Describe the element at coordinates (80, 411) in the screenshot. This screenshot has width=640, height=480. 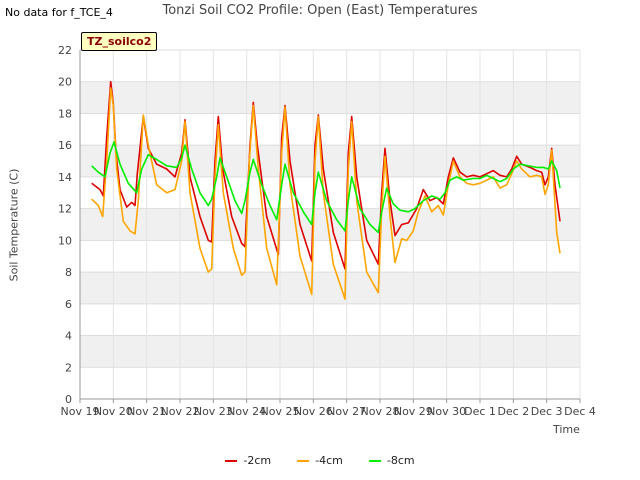
I see `x-tick-label: Nov 19` at that location.